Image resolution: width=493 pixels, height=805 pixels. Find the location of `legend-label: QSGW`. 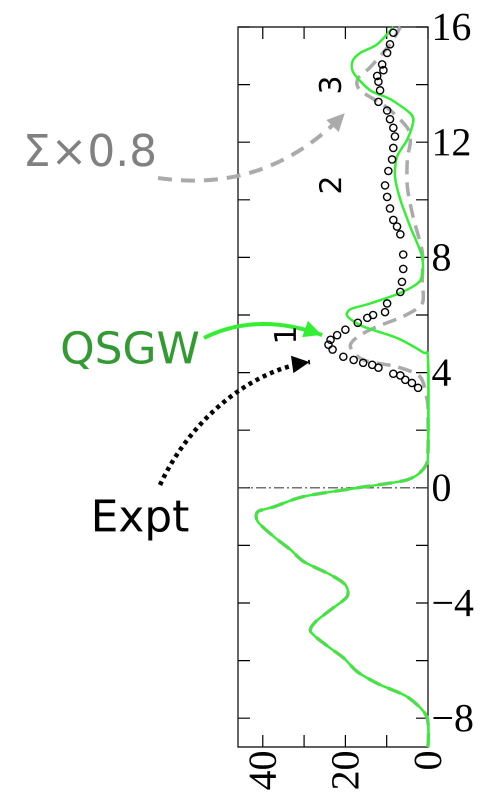

legend-label: QSGW is located at coordinates (130, 350).